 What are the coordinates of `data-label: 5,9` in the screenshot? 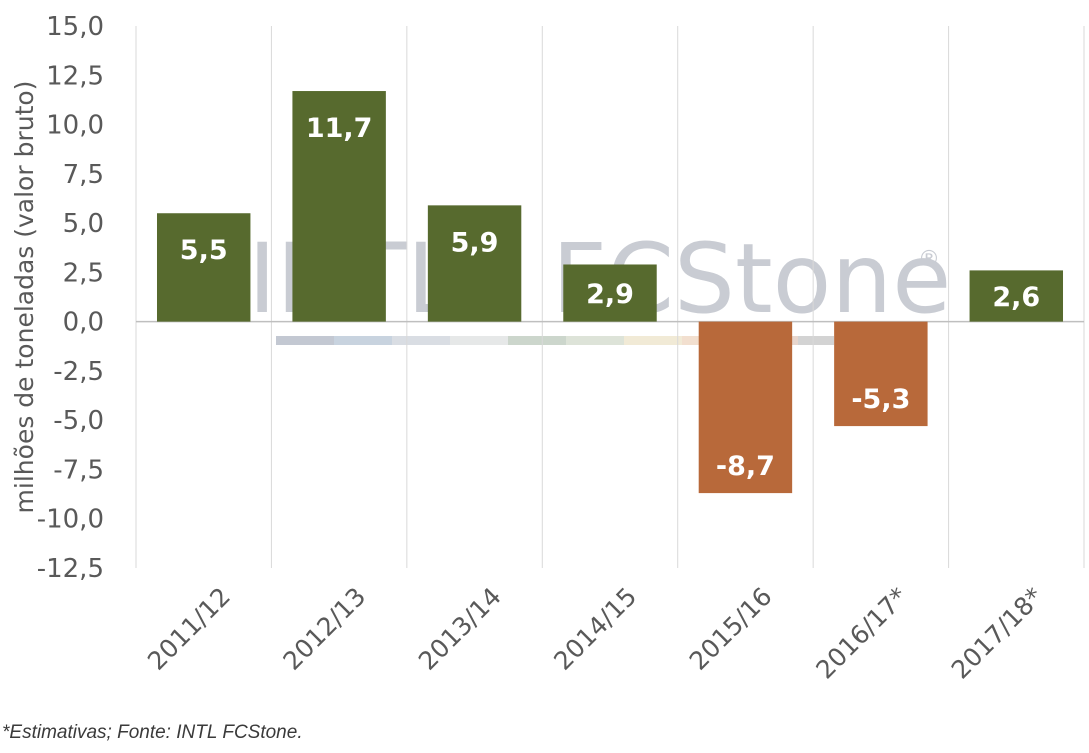 It's located at (475, 242).